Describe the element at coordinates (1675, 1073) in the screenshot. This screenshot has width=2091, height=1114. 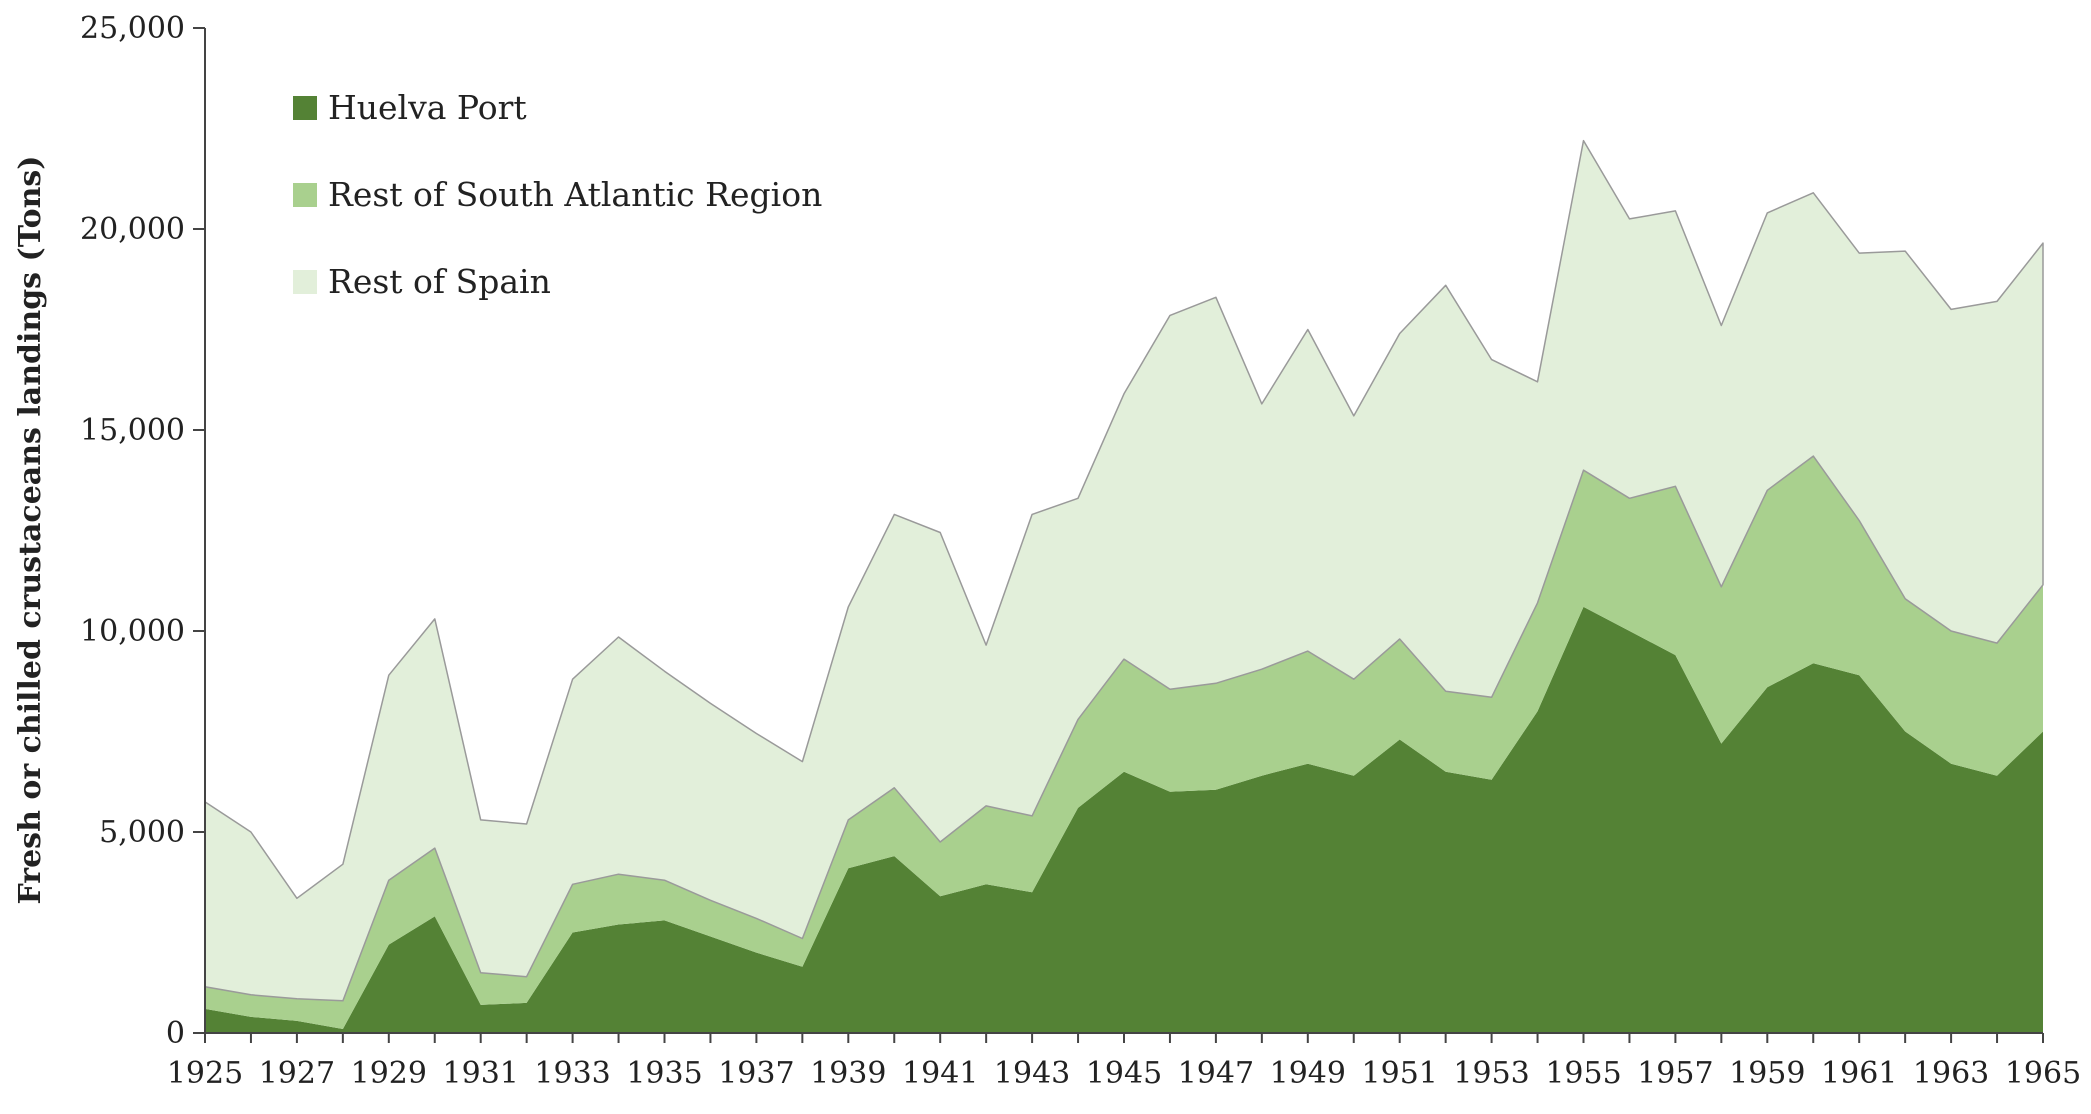
I see `x-tick-label: 1957` at that location.